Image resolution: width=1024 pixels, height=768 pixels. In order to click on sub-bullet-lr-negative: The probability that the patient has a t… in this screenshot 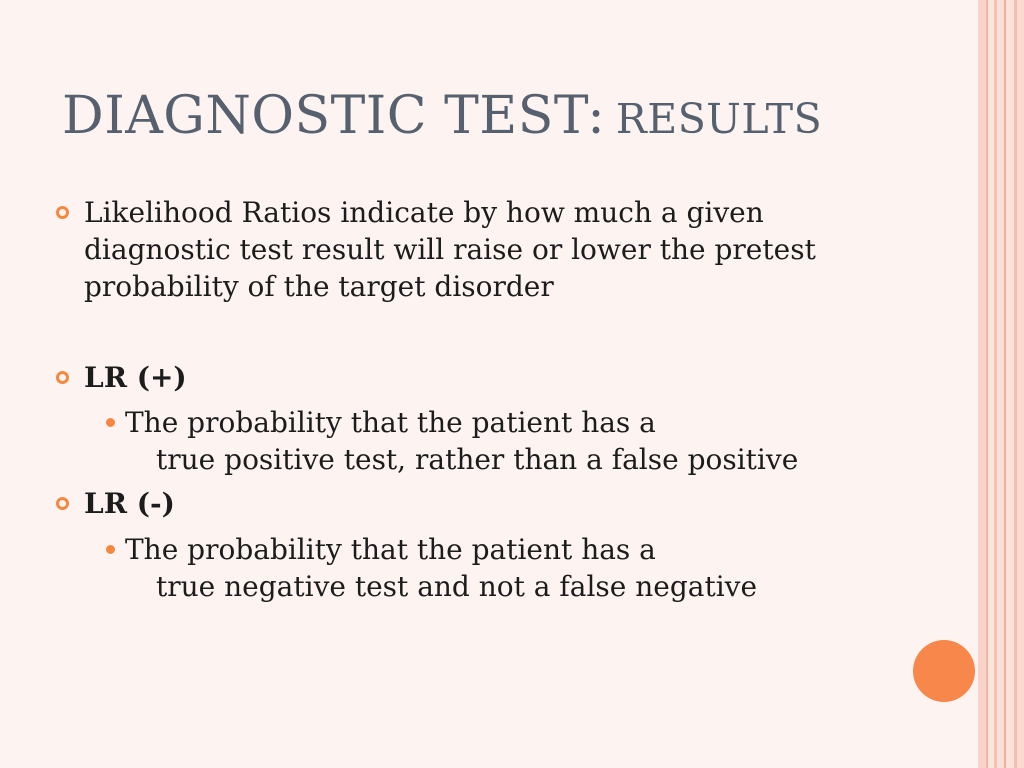, I will do `click(441, 568)`.